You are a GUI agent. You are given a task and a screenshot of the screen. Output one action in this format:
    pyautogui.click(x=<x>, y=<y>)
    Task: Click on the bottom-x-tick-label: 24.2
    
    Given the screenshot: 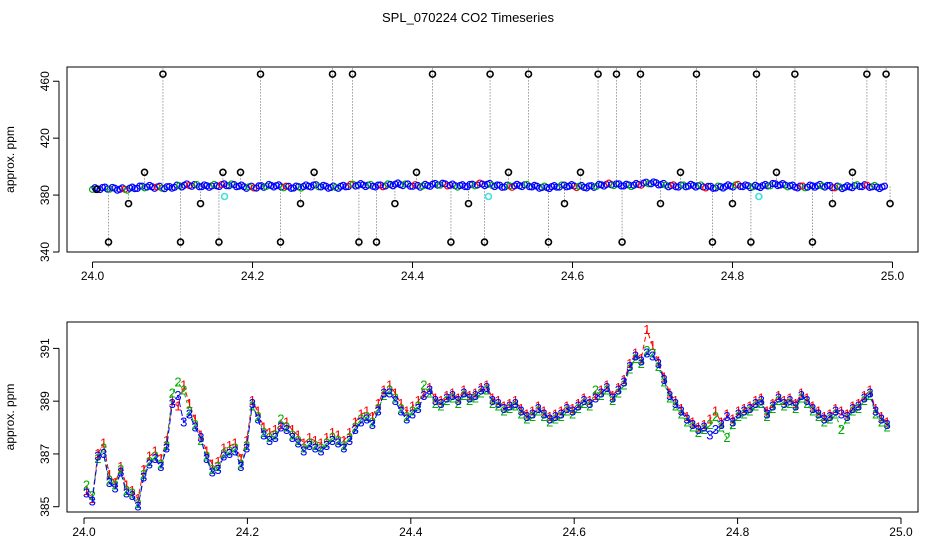 What is the action you would take?
    pyautogui.click(x=248, y=532)
    